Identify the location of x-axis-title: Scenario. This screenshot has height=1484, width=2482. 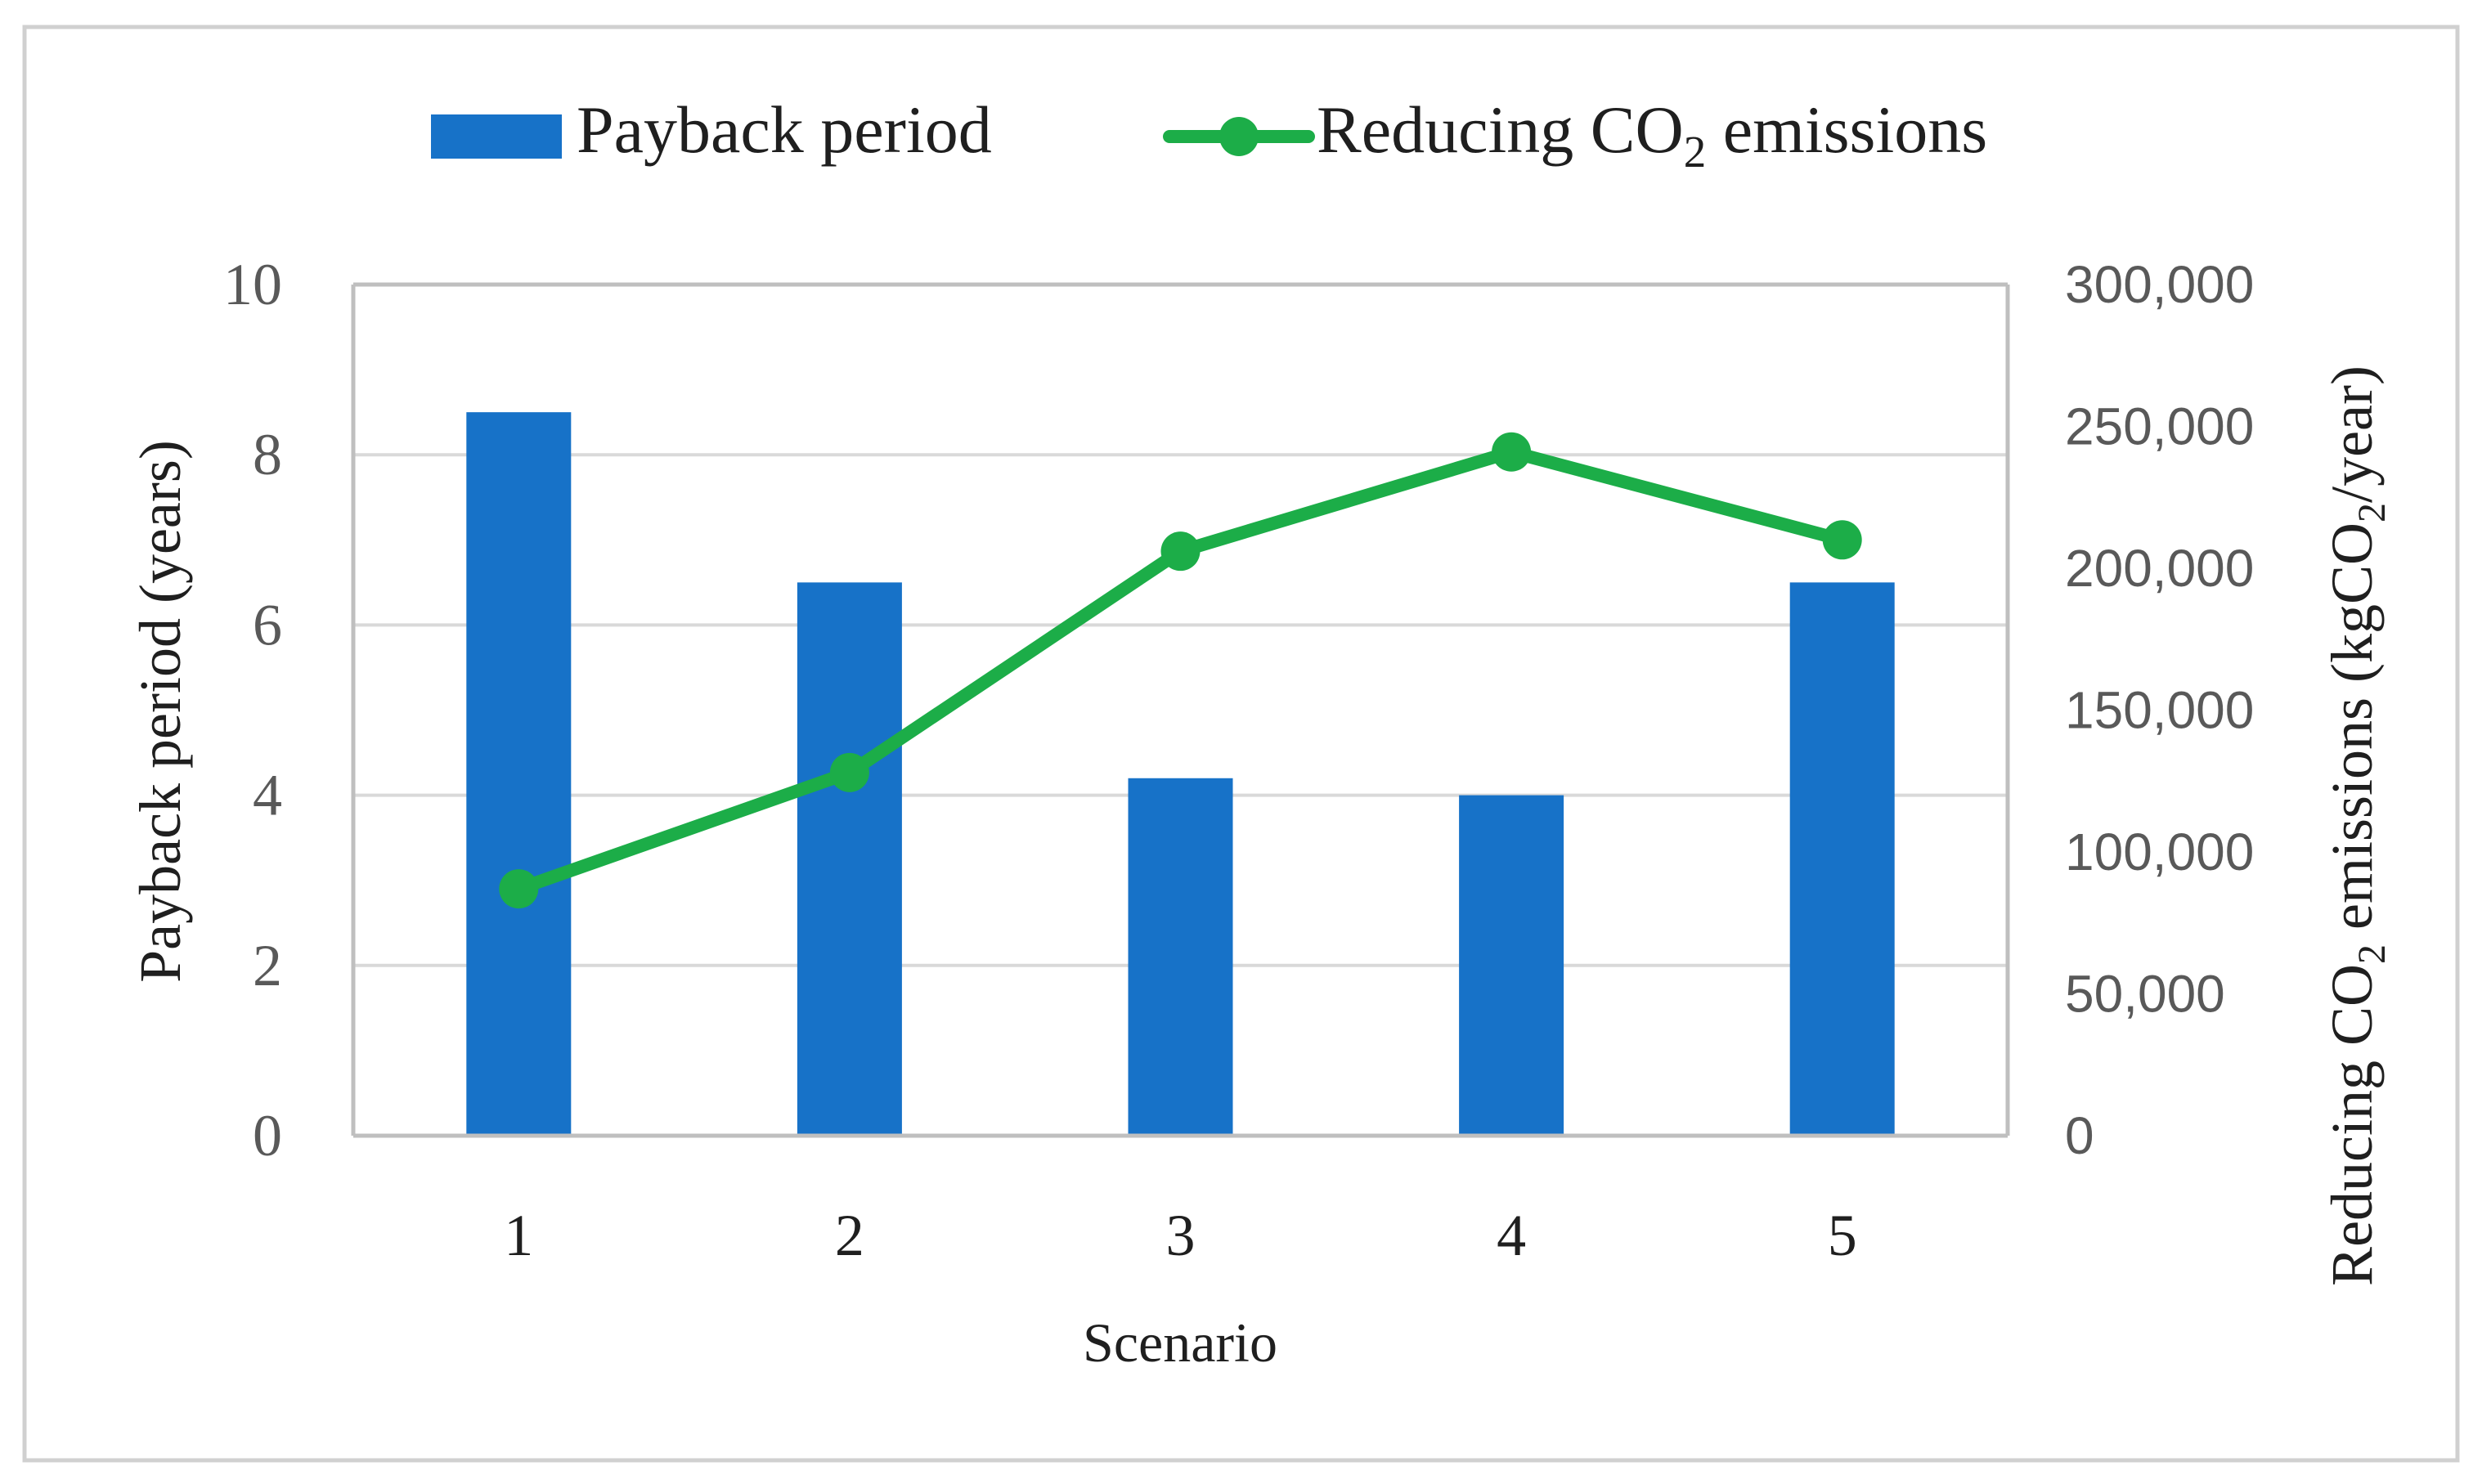
(1180, 1342).